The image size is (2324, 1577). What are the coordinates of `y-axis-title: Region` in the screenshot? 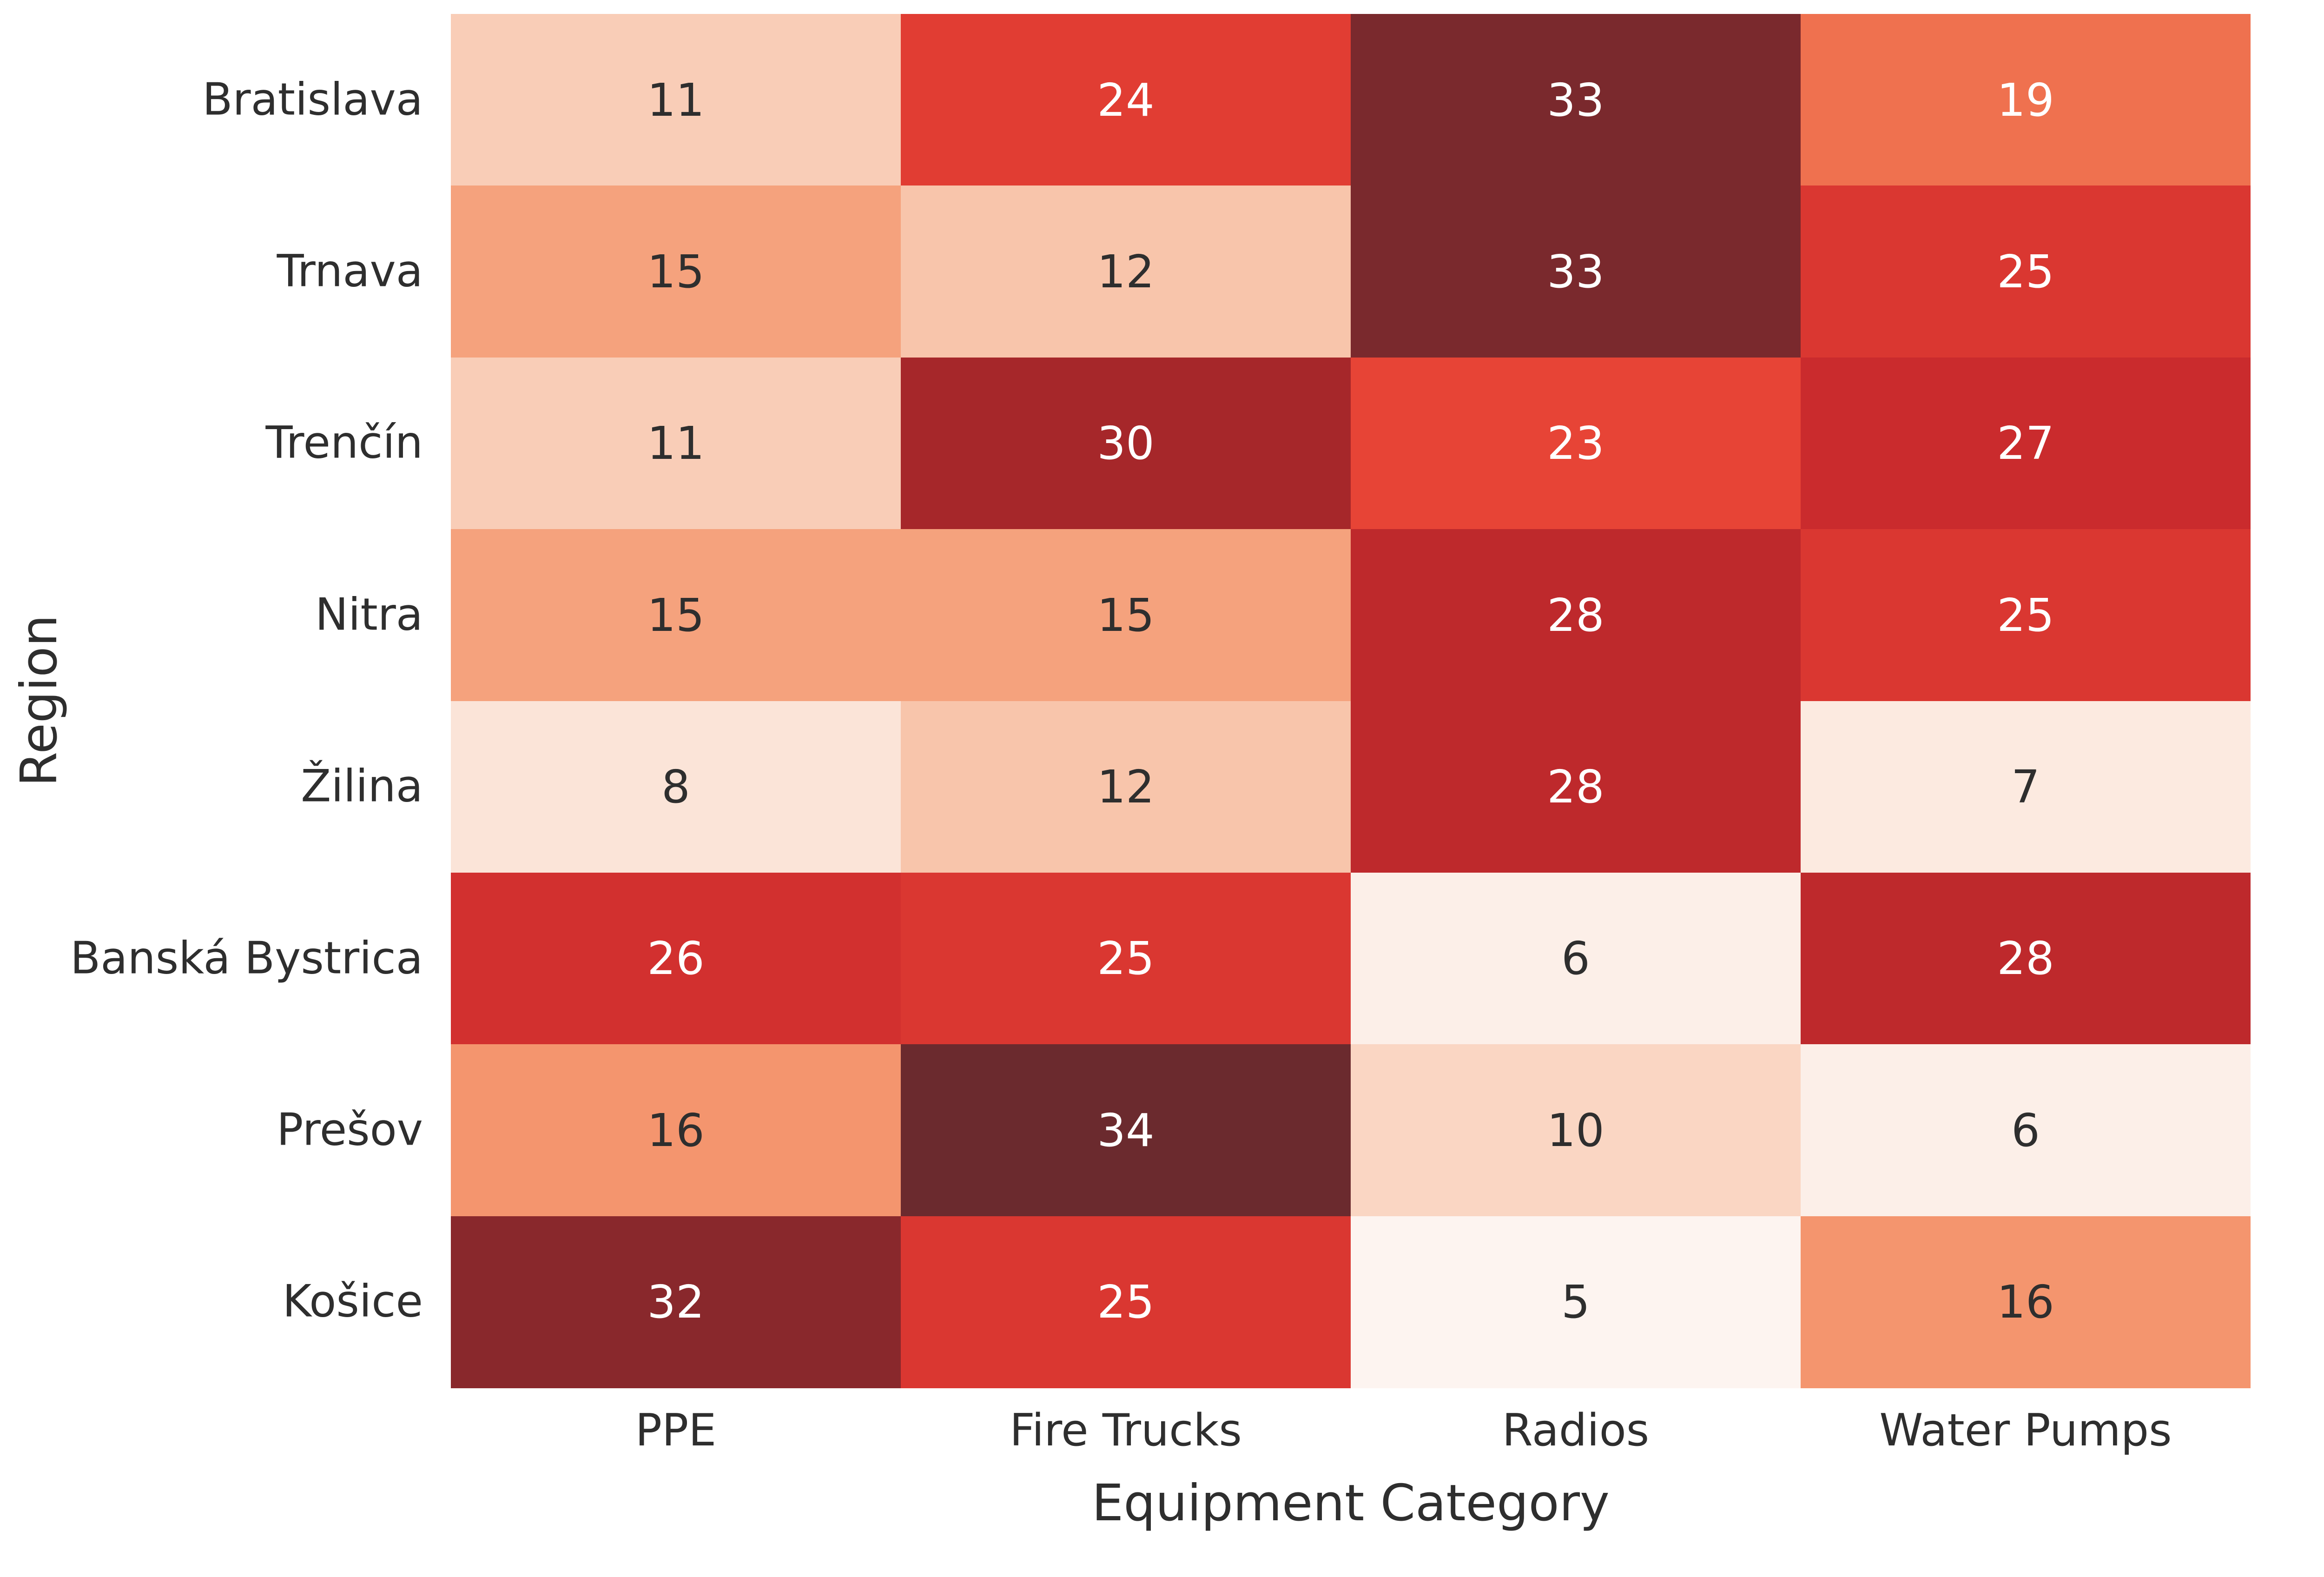 It's located at (39, 701).